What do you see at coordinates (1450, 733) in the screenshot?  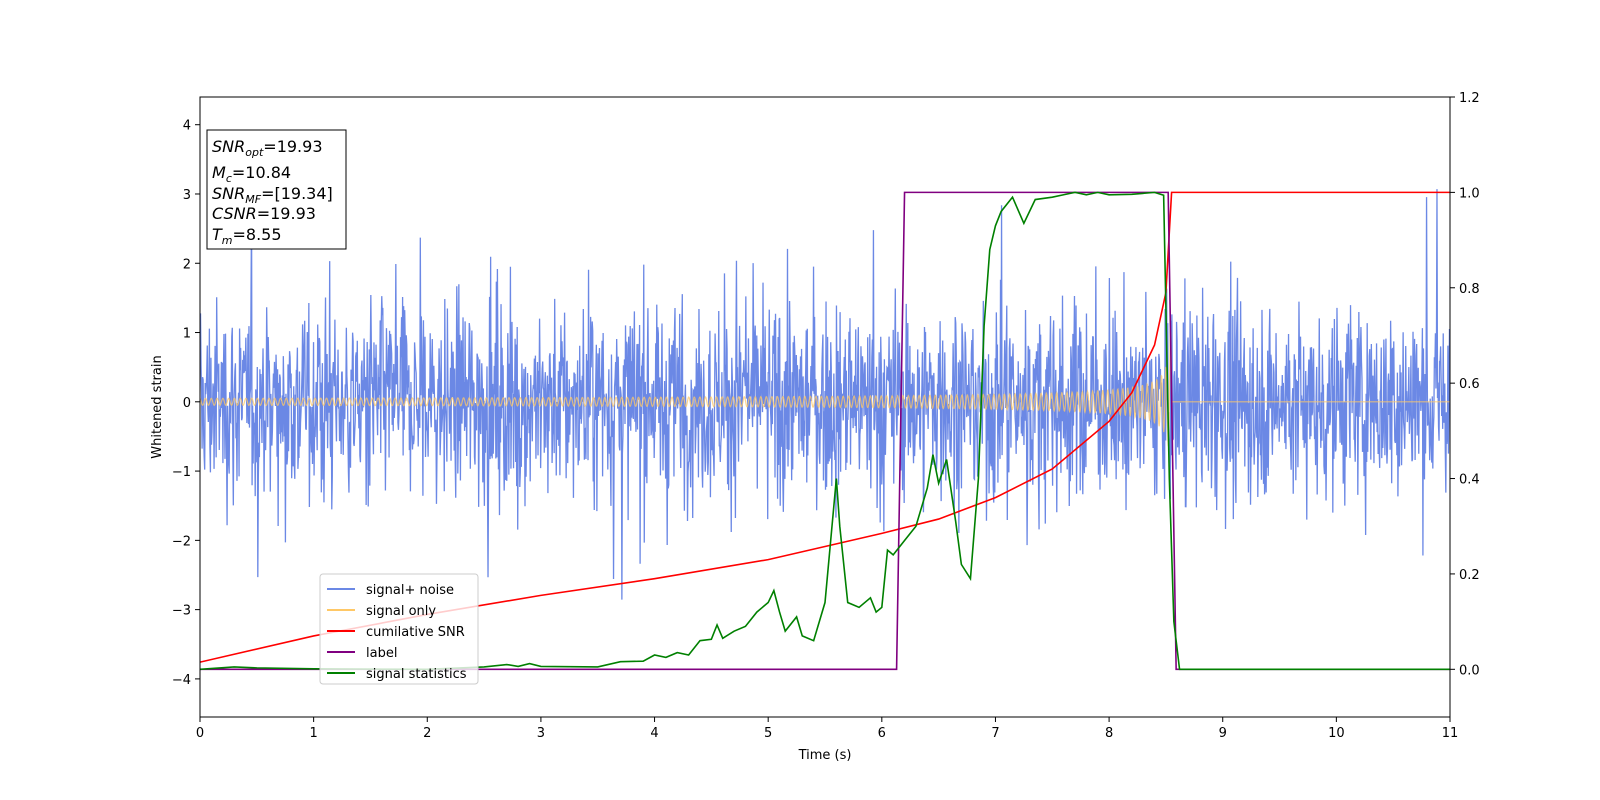 I see `x-tick-label: 11` at bounding box center [1450, 733].